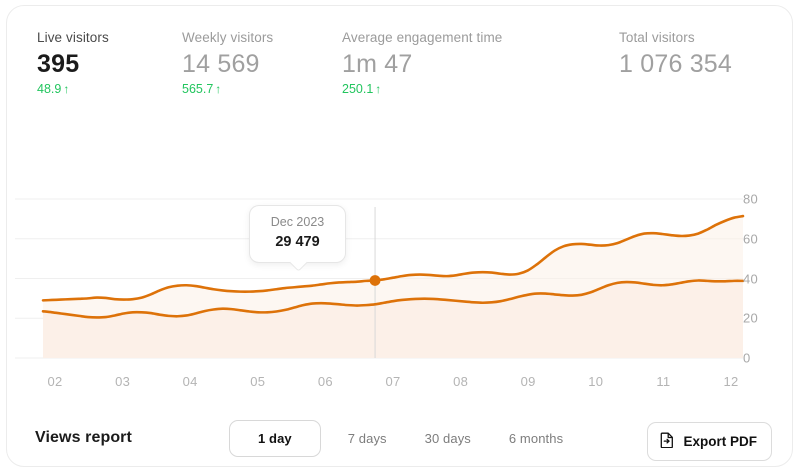 The height and width of the screenshot is (472, 799). I want to click on x-tick-label: 10, so click(596, 381).